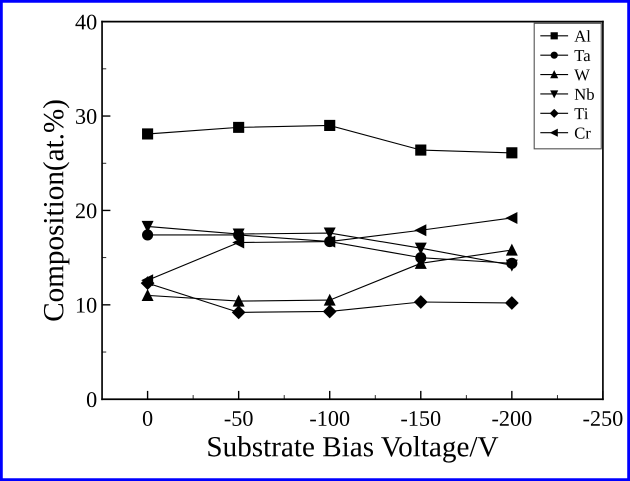 The image size is (630, 481). Describe the element at coordinates (582, 36) in the screenshot. I see `legend-label: Al` at that location.